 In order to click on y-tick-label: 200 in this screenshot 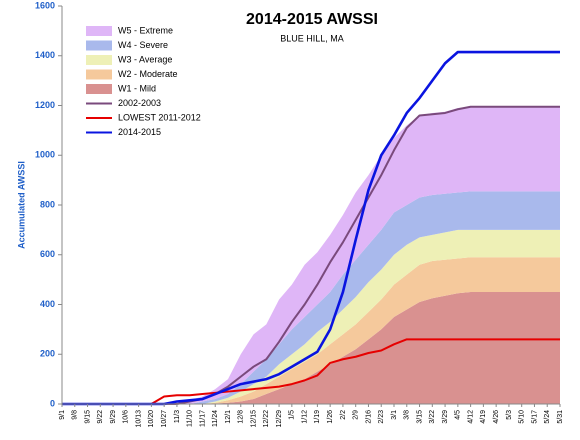, I will do `click(47, 354)`.